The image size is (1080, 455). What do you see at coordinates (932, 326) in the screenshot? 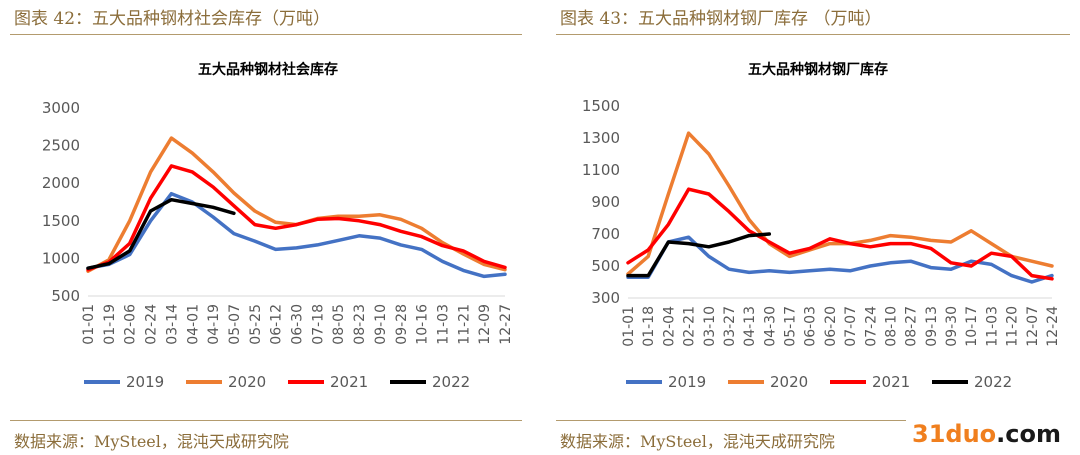
I see `right-x-tick-label: 09-13` at bounding box center [932, 326].